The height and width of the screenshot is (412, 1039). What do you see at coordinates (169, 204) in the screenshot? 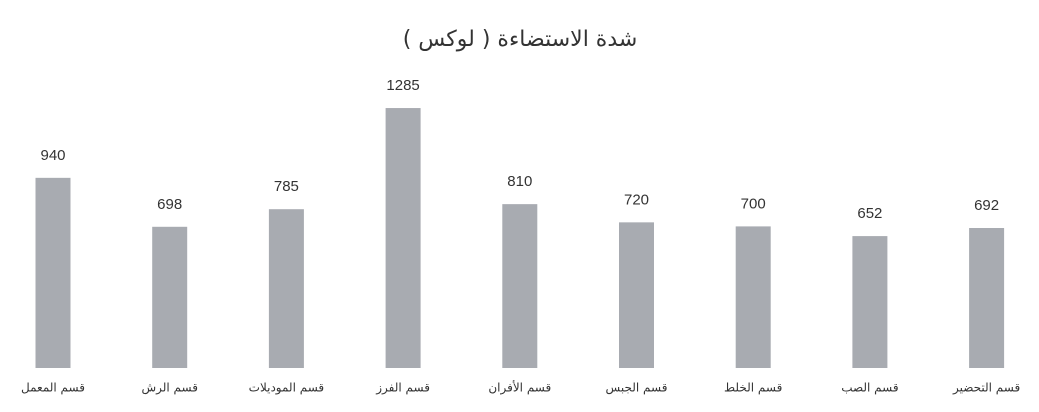
I see `value-label: 698` at bounding box center [169, 204].